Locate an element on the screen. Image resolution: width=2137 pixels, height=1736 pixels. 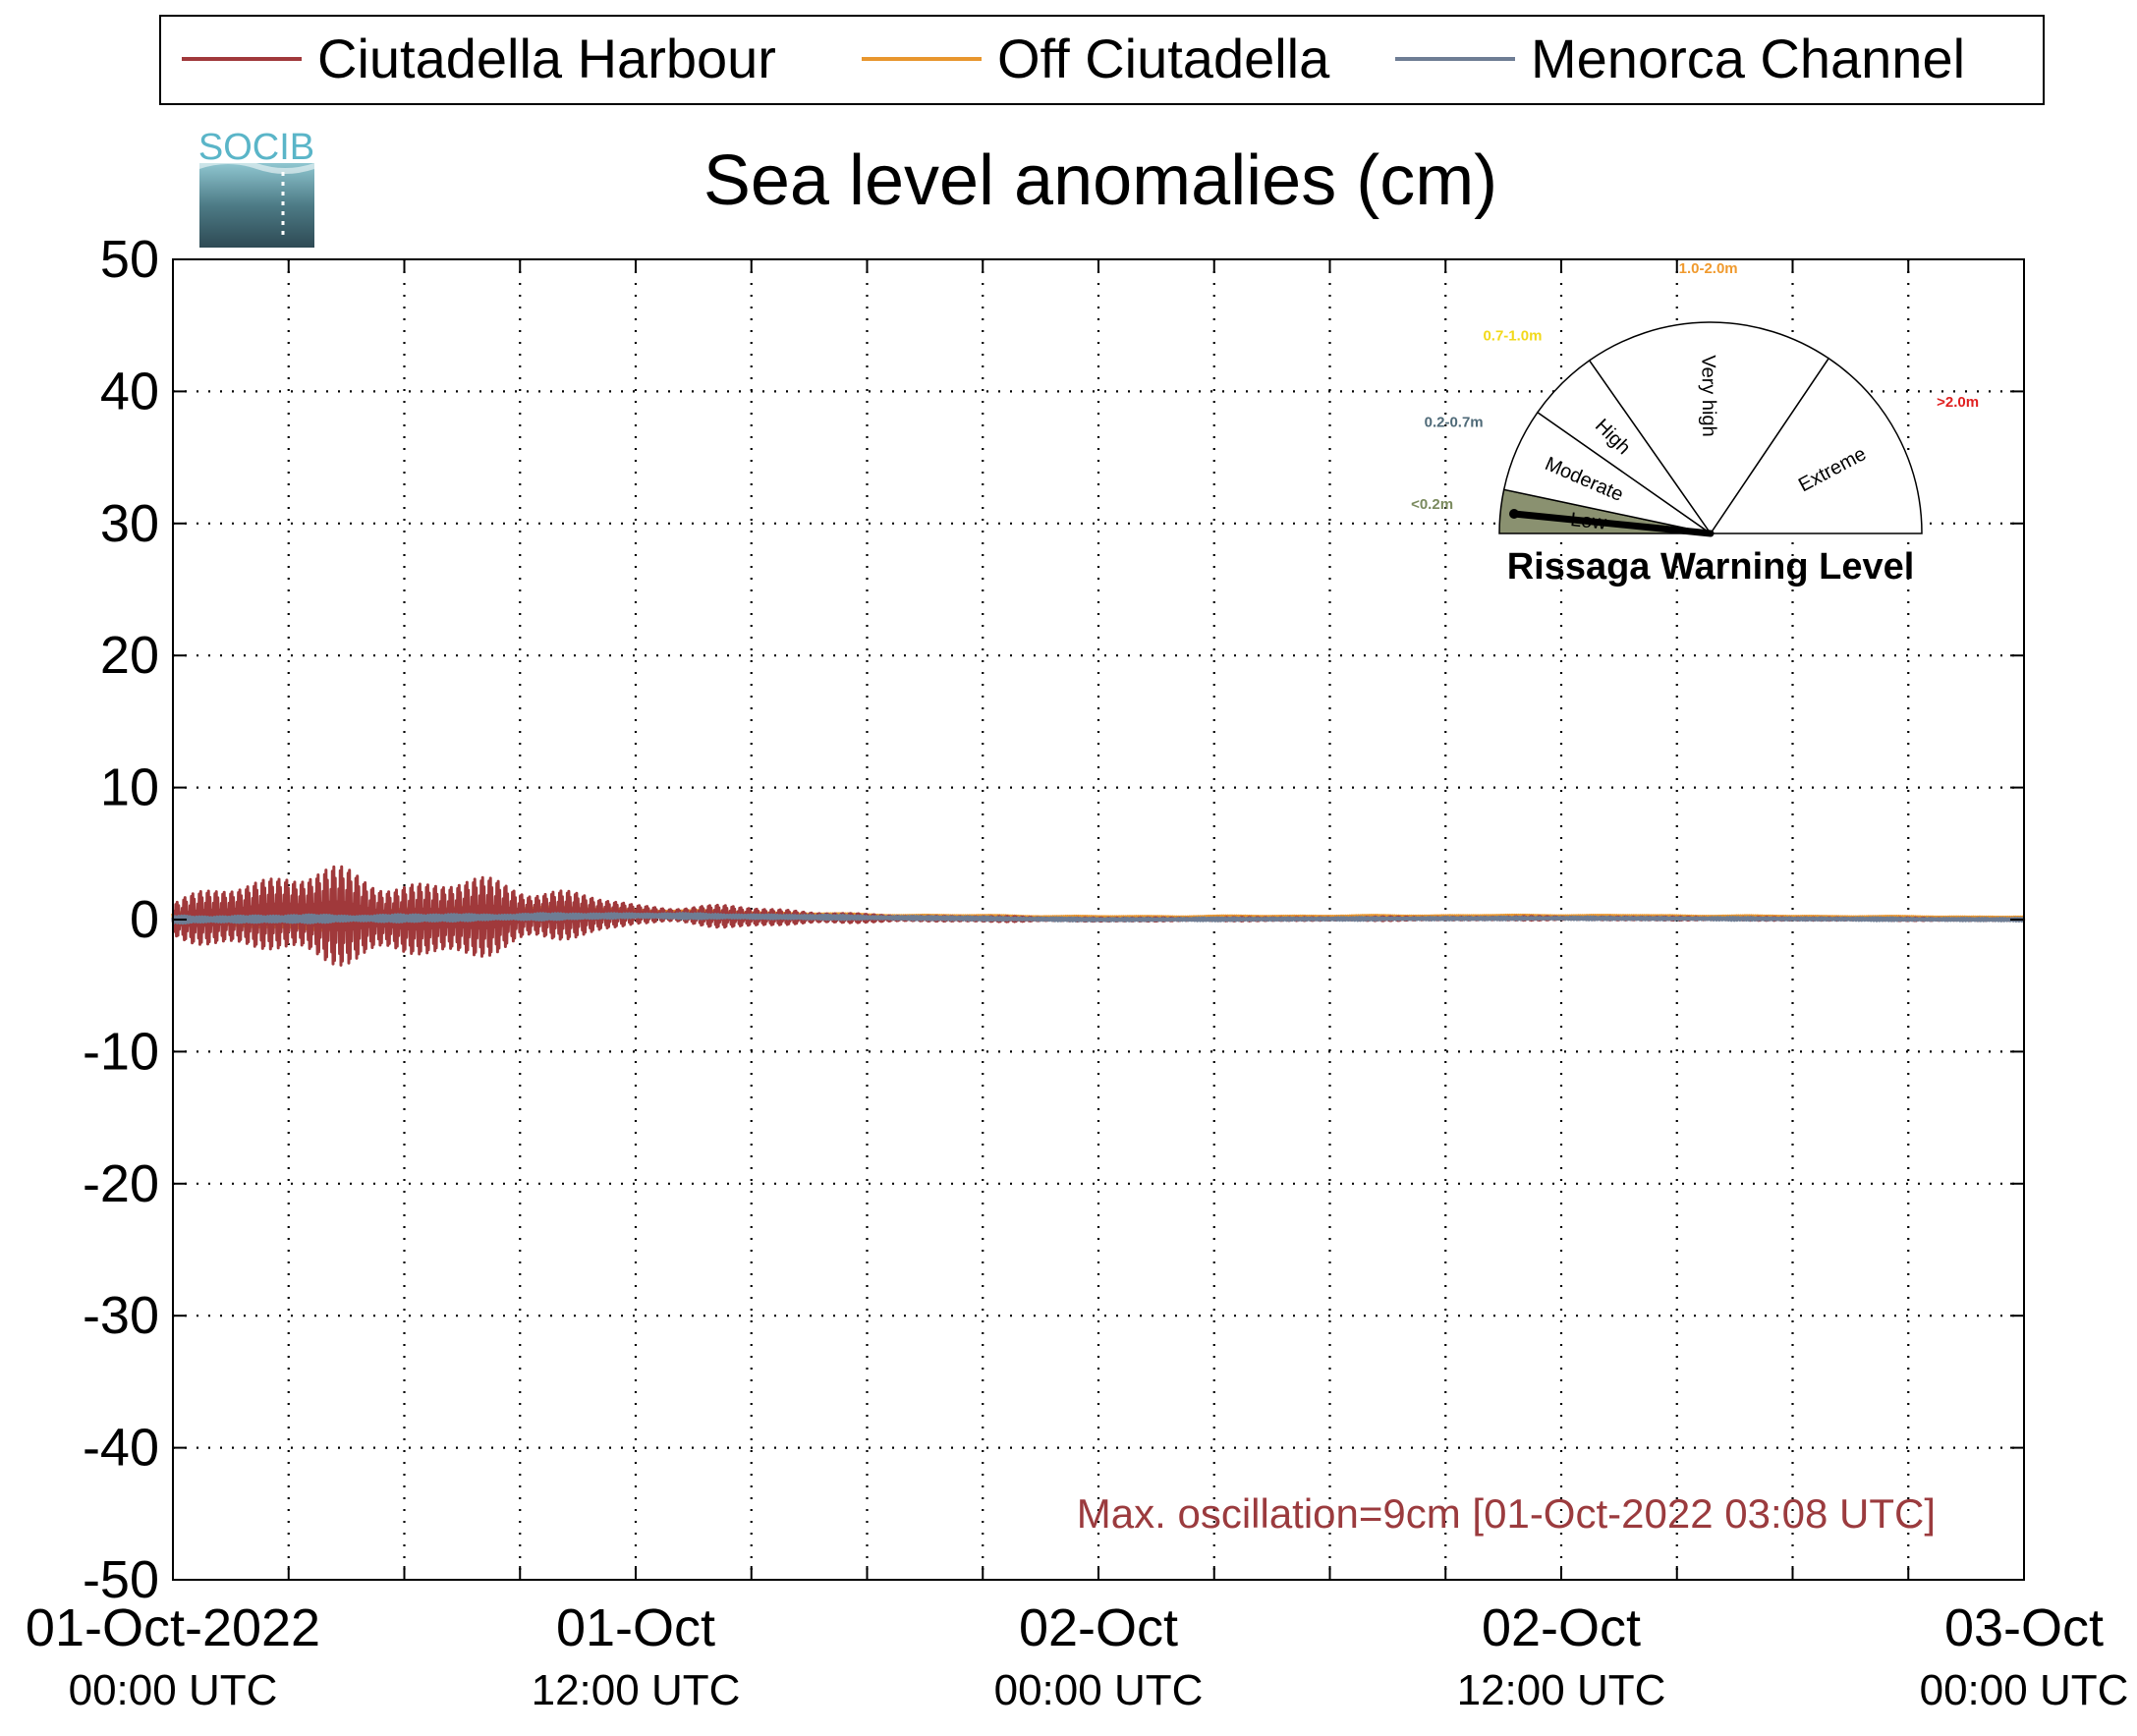
gauge-range-label: <0.2m is located at coordinates (1432, 504).